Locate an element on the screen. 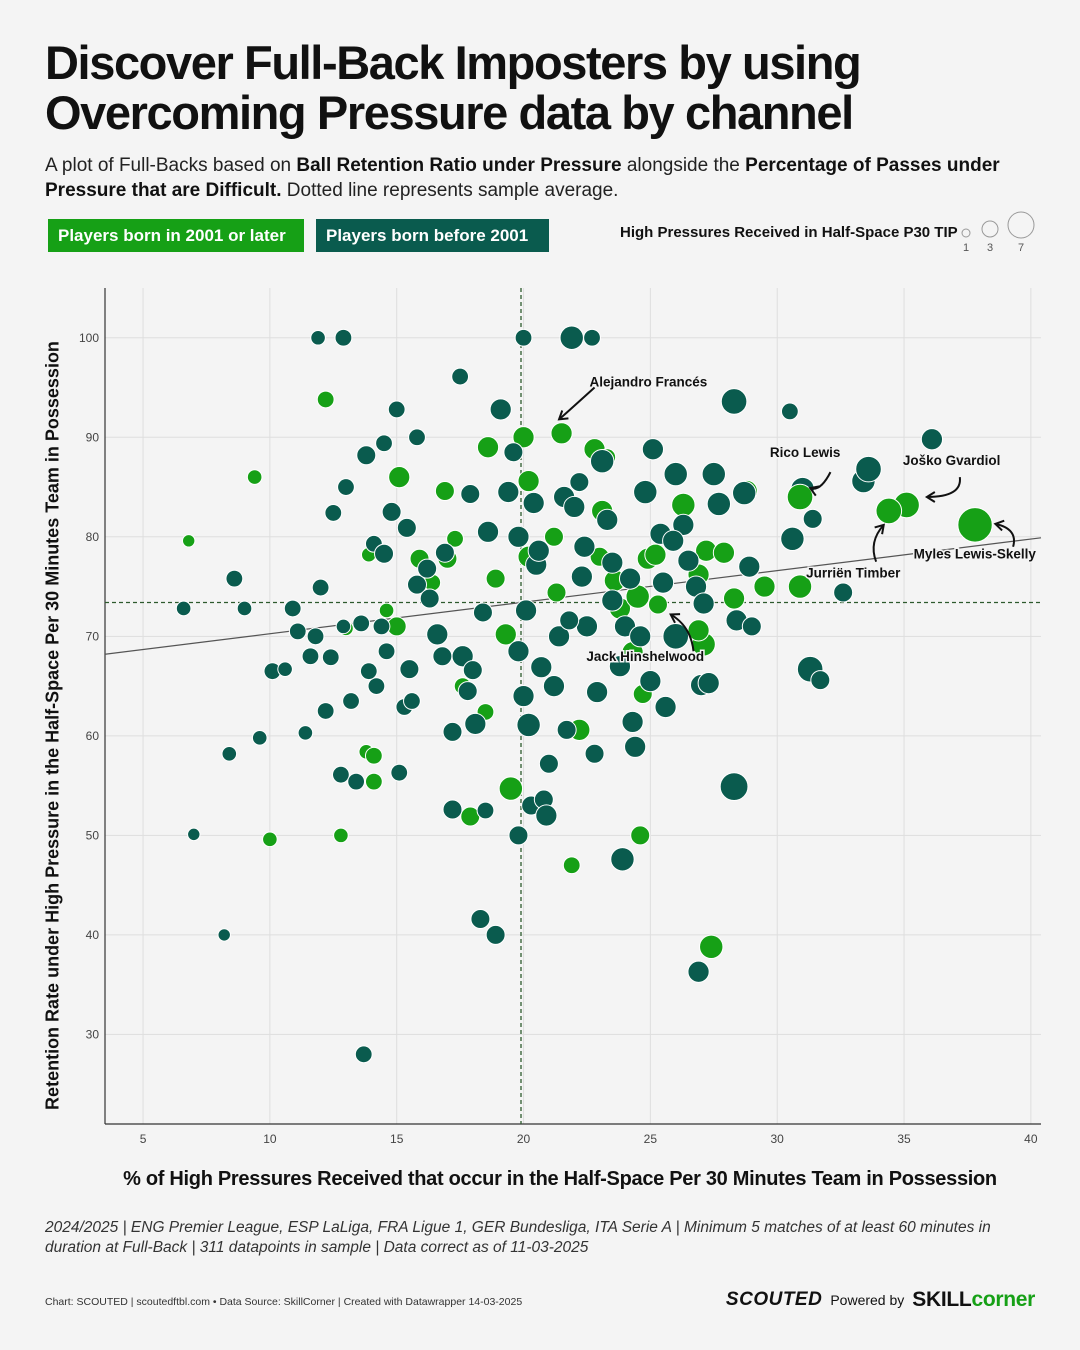 Image resolution: width=1080 pixels, height=1350 pixels. player-label: Jack Hinshelwood is located at coordinates (645, 656).